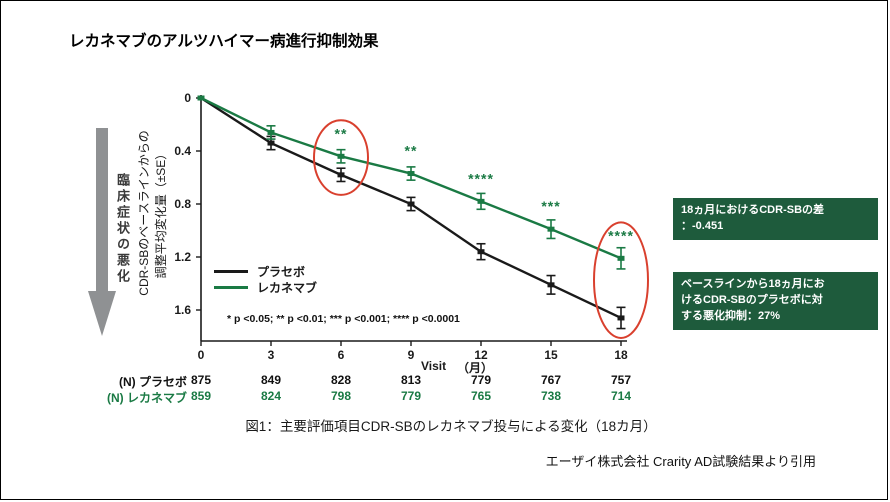  Describe the element at coordinates (341, 355) in the screenshot. I see `svg-text: 6` at that location.